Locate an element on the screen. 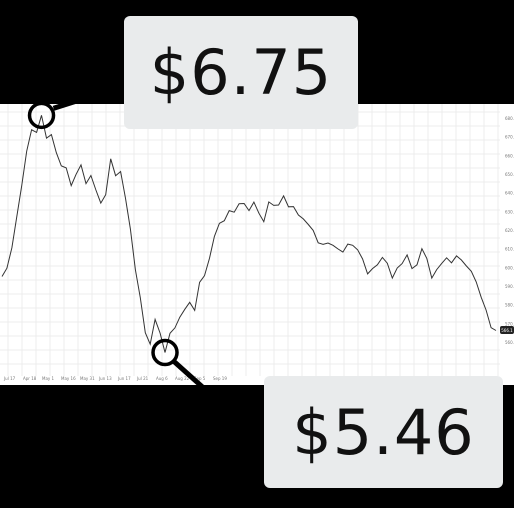 The width and height of the screenshot is (514, 508). x-tick-label: Sep 5 is located at coordinates (200, 378).